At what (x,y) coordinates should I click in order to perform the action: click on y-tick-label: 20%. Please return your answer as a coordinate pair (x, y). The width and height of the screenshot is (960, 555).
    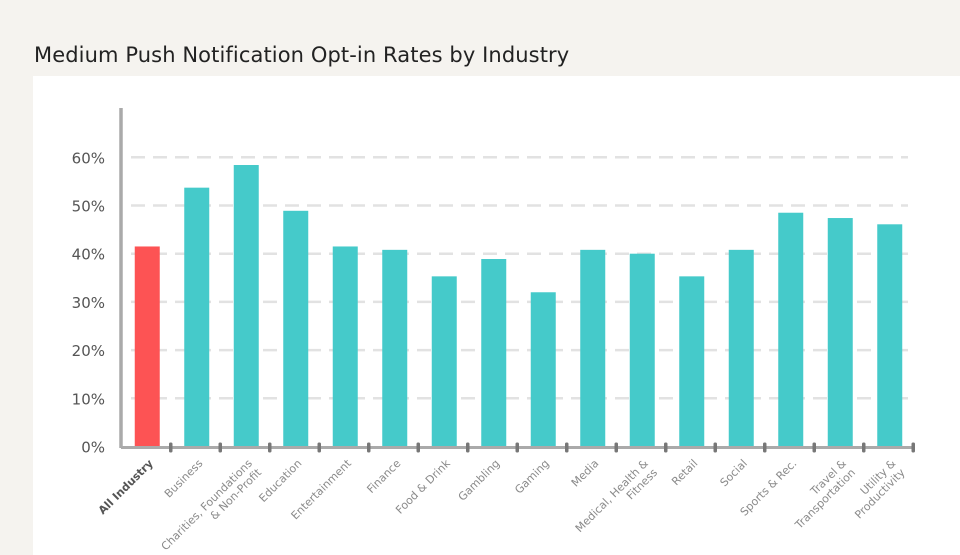
    Looking at the image, I should click on (88, 351).